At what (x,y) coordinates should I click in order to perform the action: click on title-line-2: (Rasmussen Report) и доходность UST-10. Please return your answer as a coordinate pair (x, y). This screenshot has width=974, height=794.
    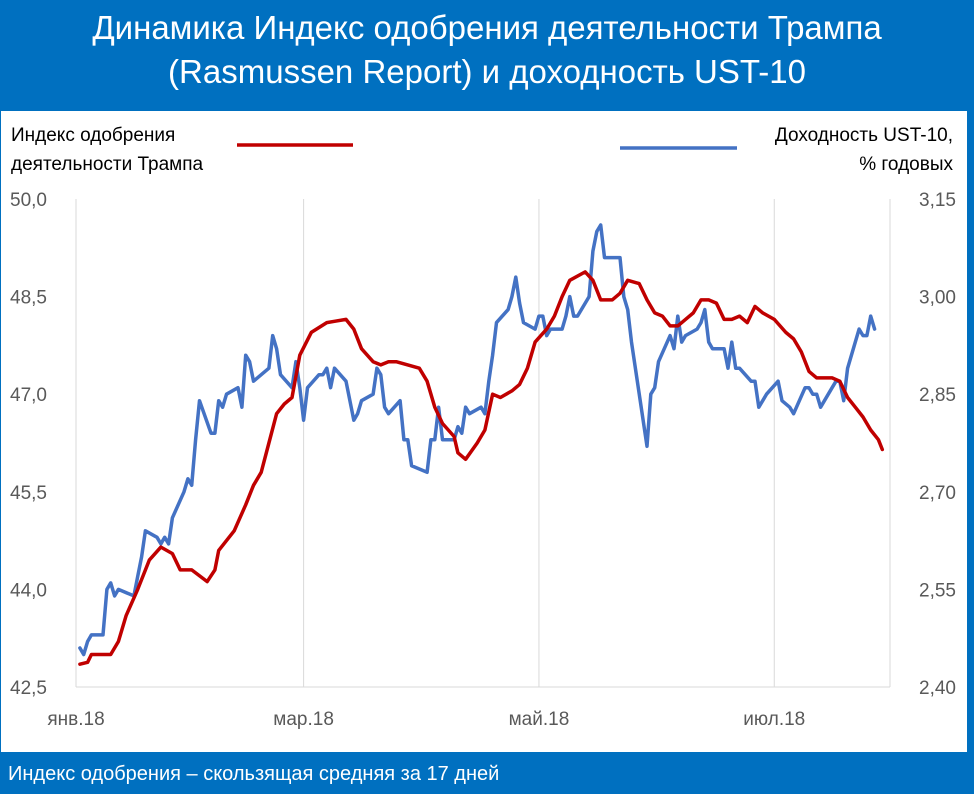
    Looking at the image, I should click on (487, 71).